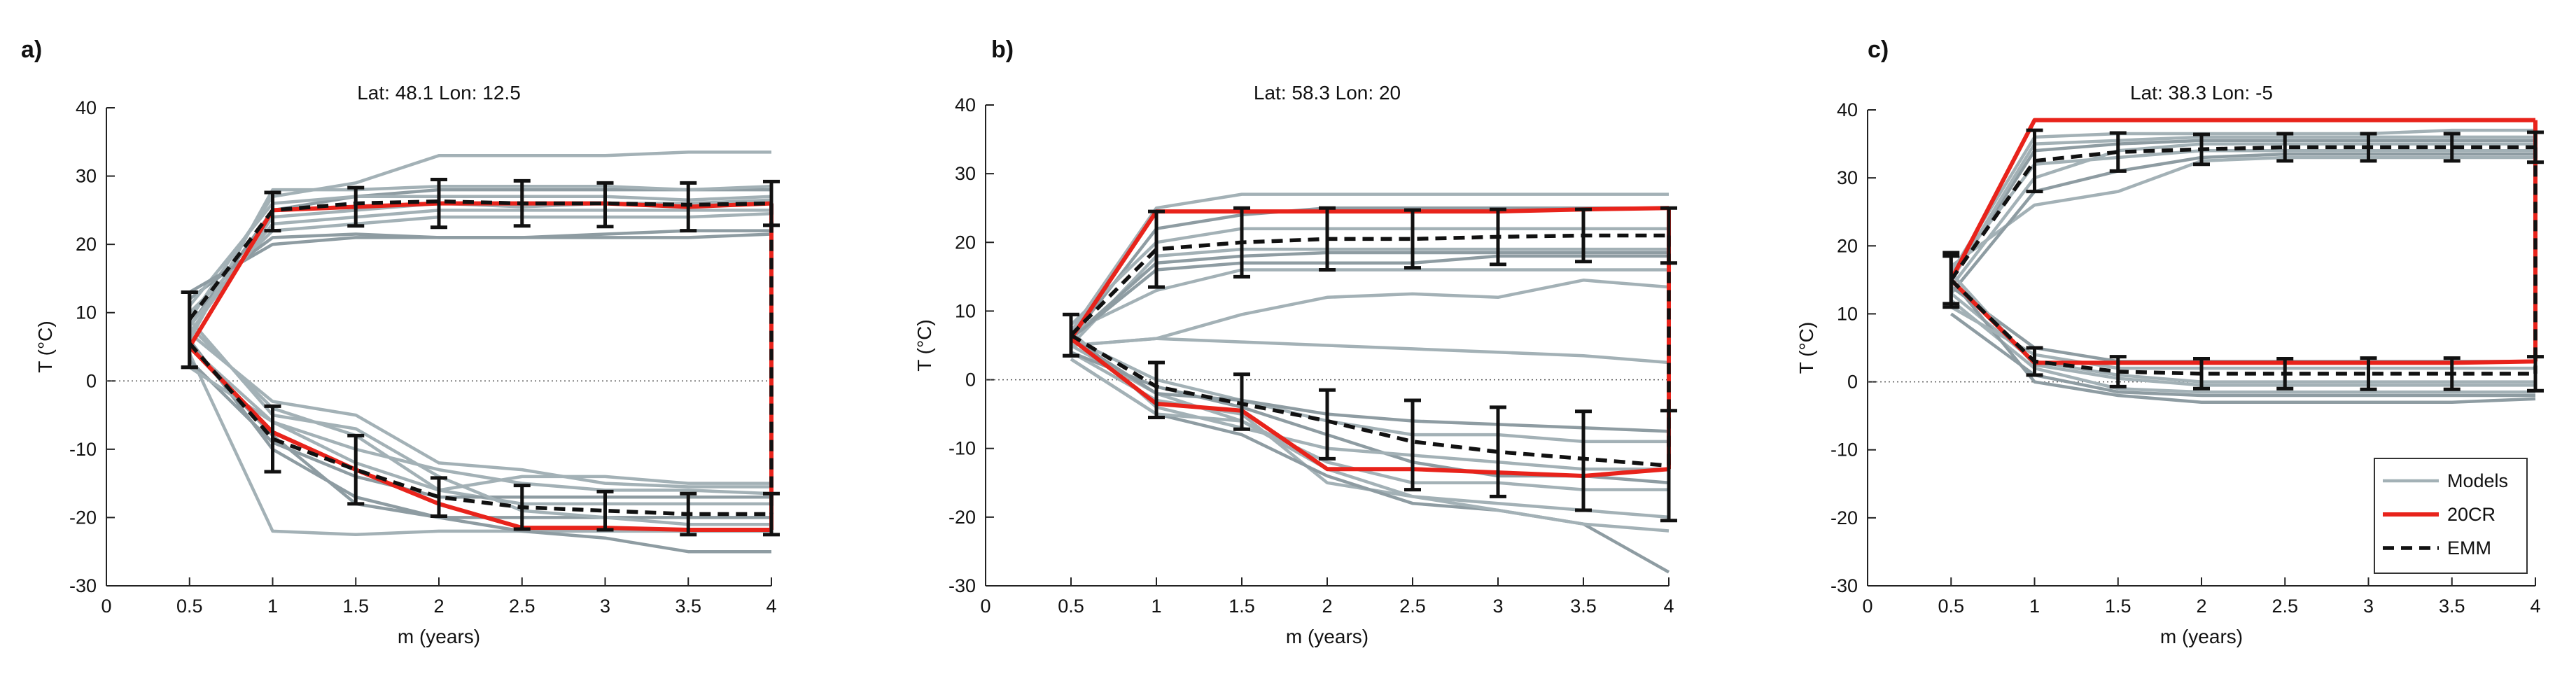 The height and width of the screenshot is (674, 2576). Describe the element at coordinates (2201, 93) in the screenshot. I see `panel-title: Lat: 38.3 Lon: -5` at that location.